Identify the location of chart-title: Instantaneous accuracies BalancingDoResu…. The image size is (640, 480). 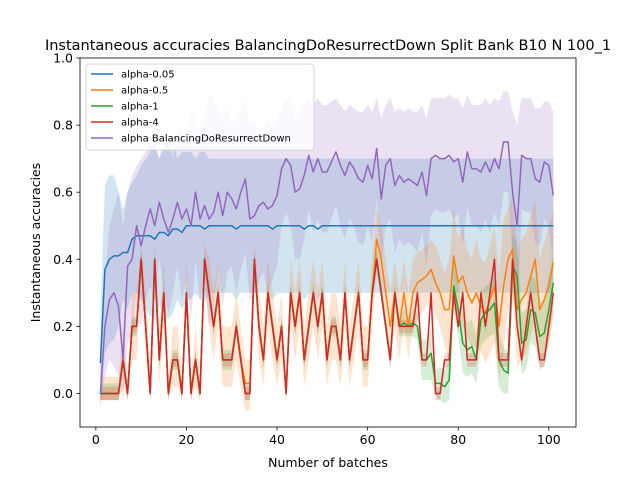
(328, 46).